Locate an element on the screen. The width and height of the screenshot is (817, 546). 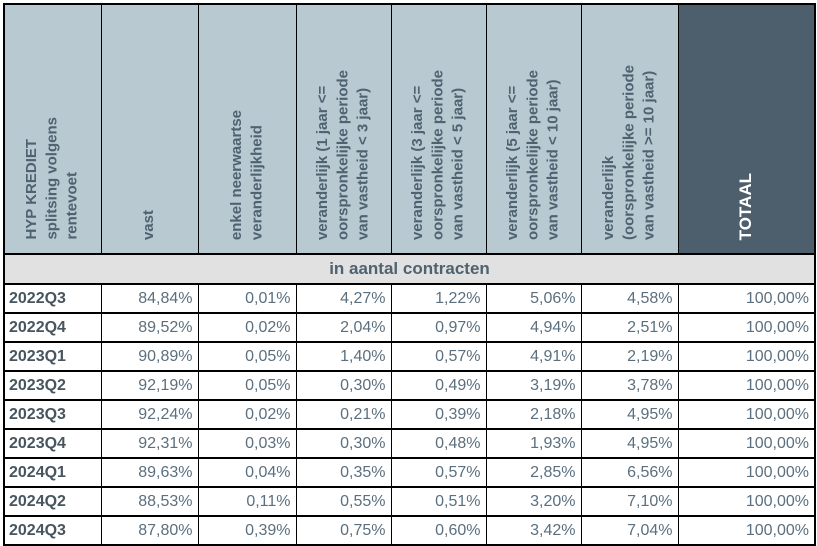
cell-veranderlijk-5-10: 1,93% is located at coordinates (533, 443).